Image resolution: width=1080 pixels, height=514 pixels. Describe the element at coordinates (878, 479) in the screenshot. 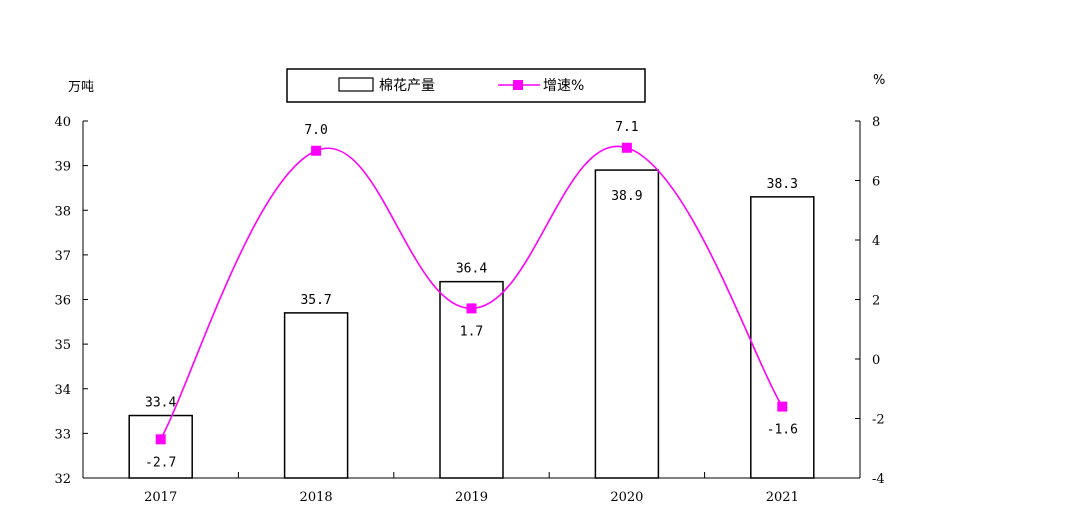

I see `right-axis-tick-label: -4` at that location.